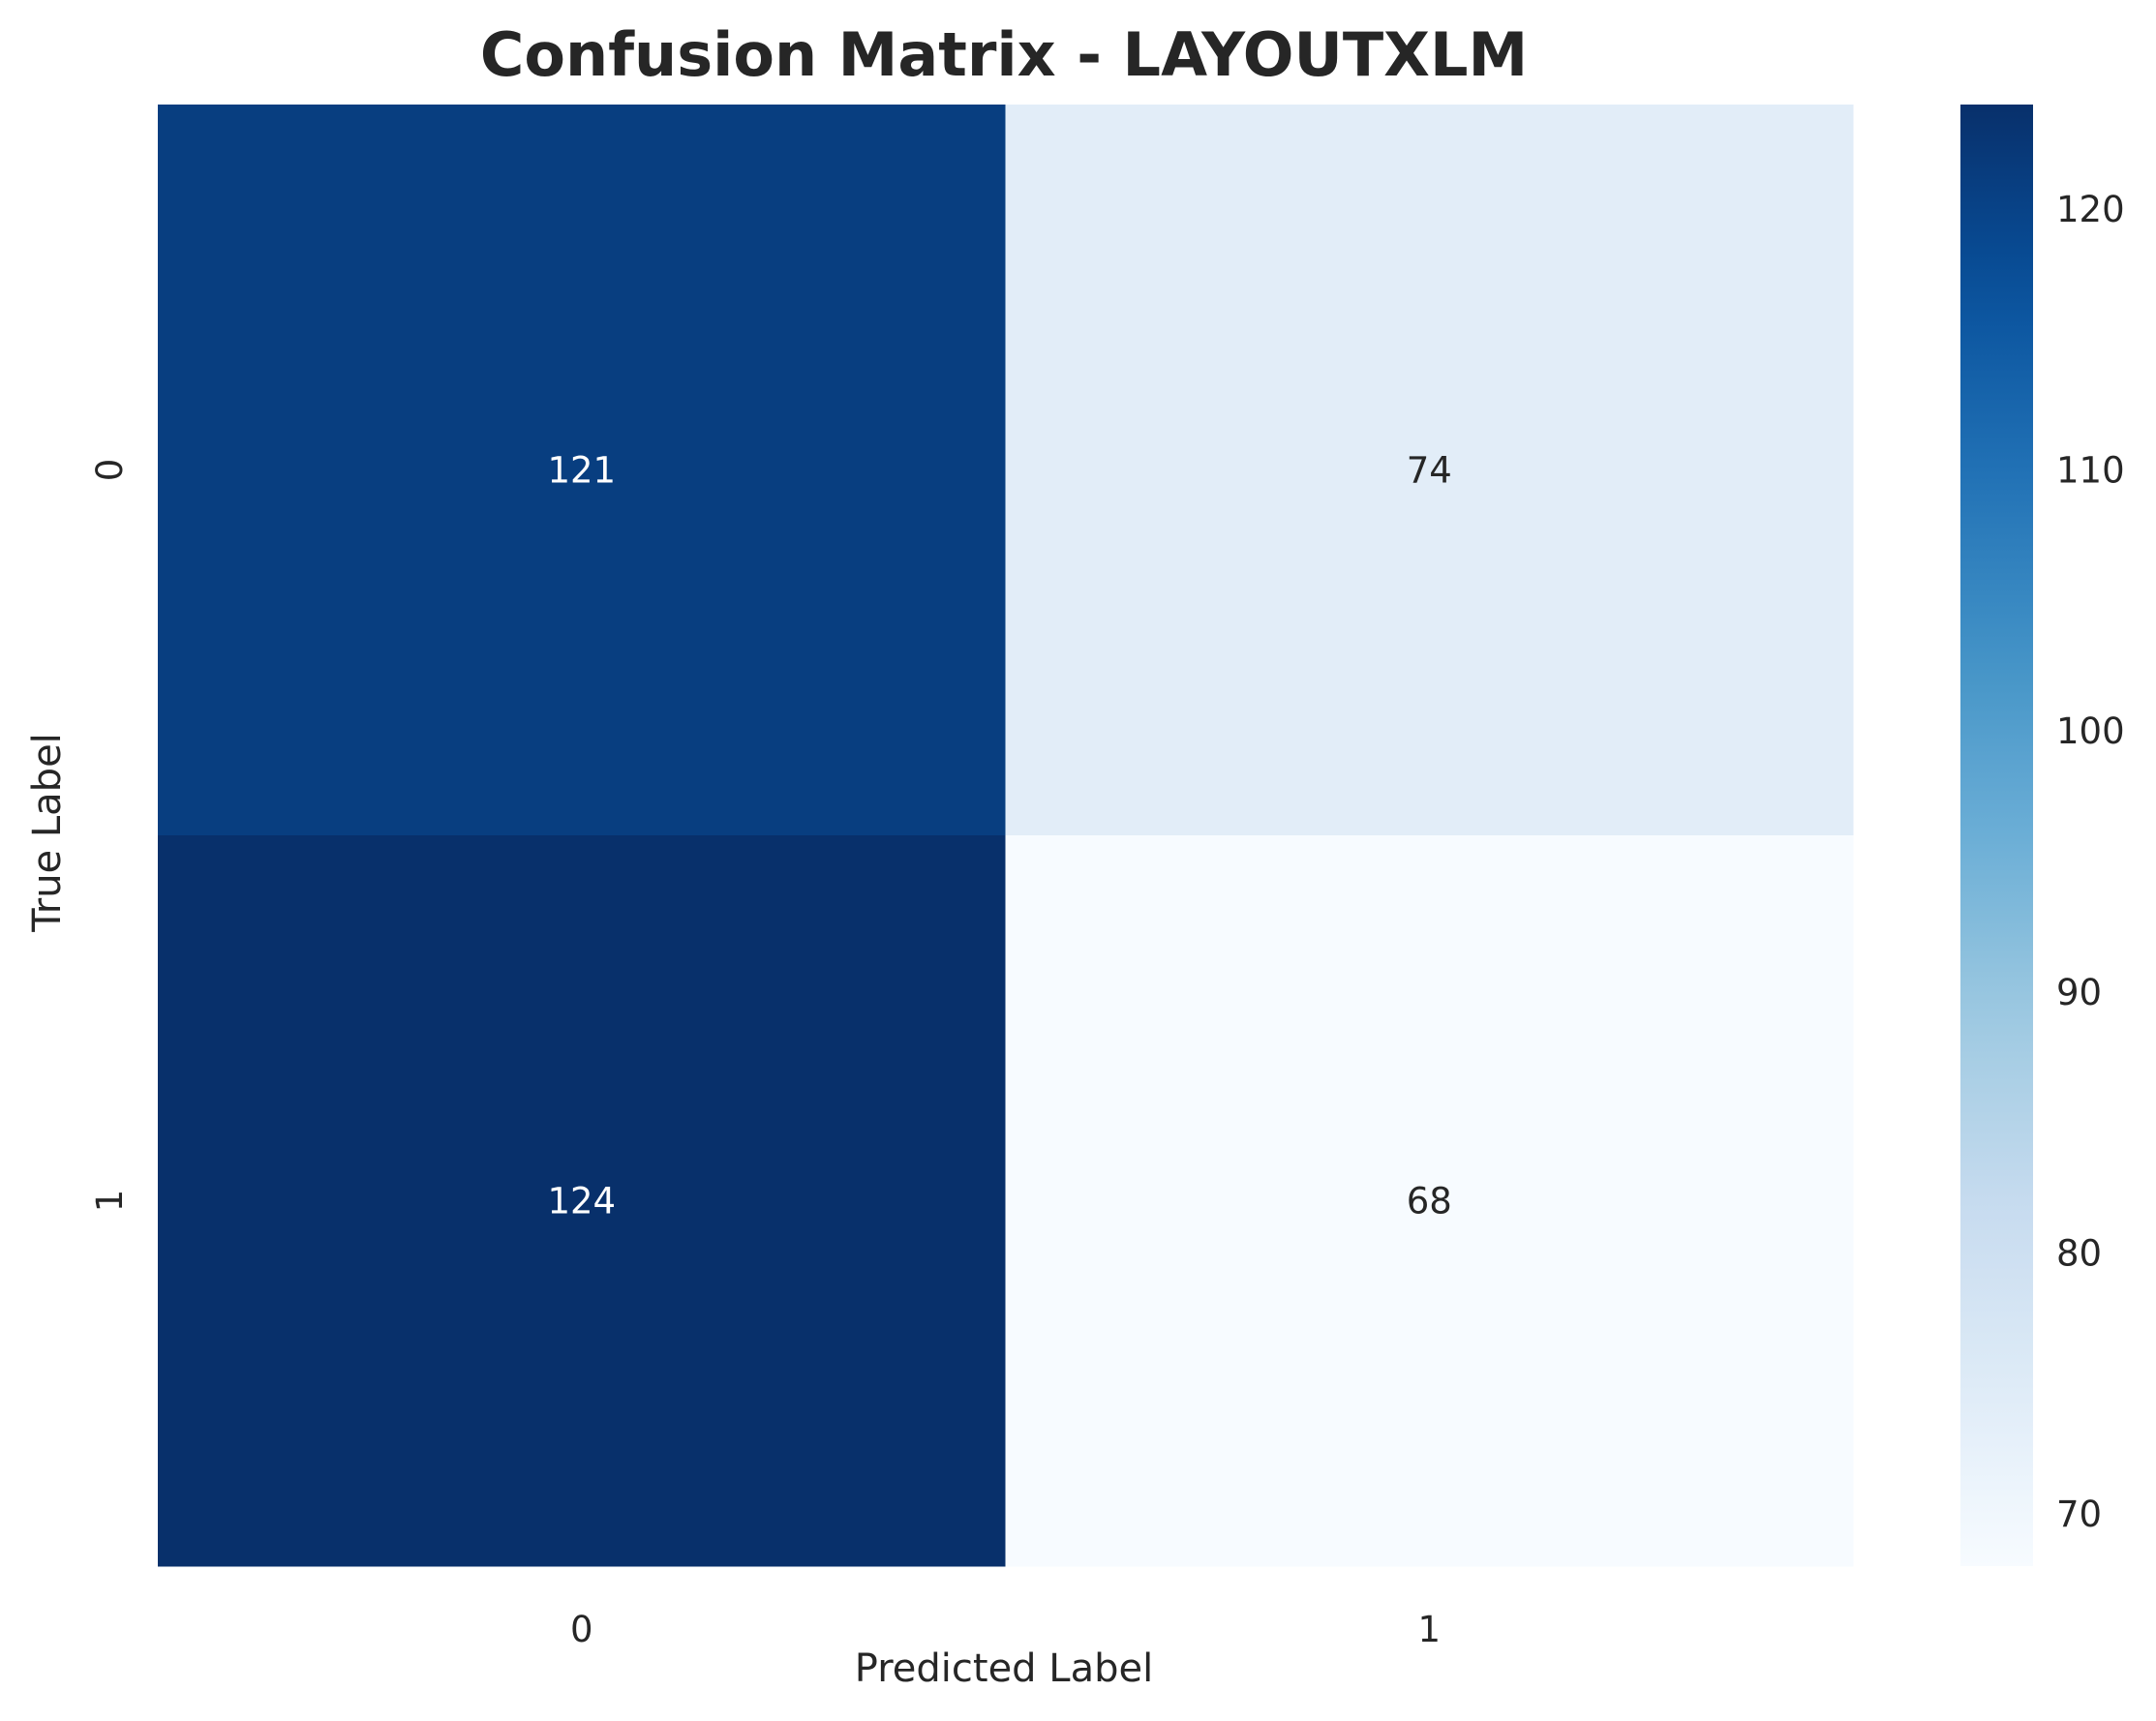  What do you see at coordinates (48, 833) in the screenshot?
I see `y-axis-label: True Label` at bounding box center [48, 833].